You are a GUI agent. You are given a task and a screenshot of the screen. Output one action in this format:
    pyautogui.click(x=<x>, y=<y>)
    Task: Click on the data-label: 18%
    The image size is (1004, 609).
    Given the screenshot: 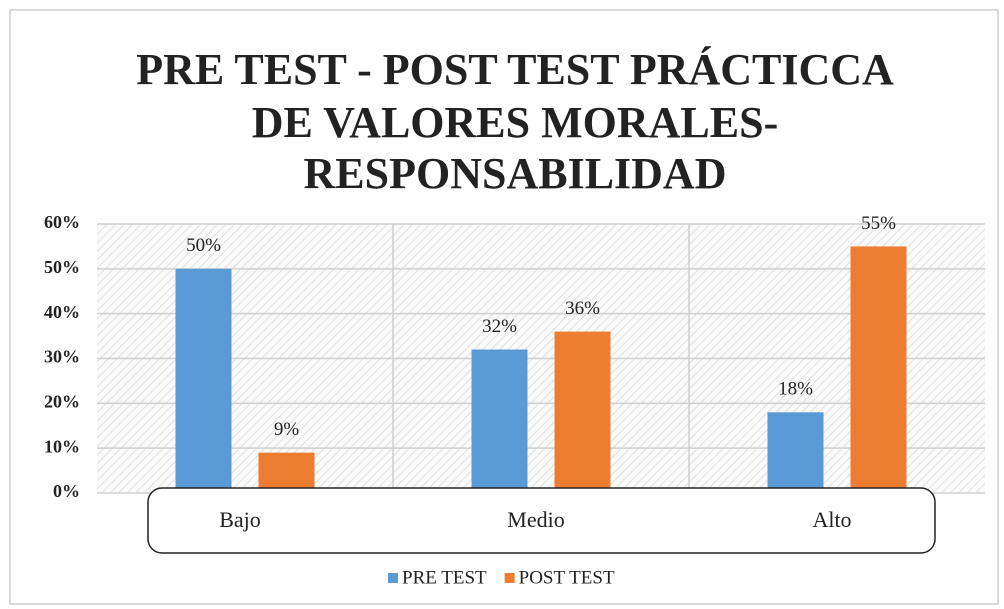 What is the action you would take?
    pyautogui.click(x=795, y=389)
    